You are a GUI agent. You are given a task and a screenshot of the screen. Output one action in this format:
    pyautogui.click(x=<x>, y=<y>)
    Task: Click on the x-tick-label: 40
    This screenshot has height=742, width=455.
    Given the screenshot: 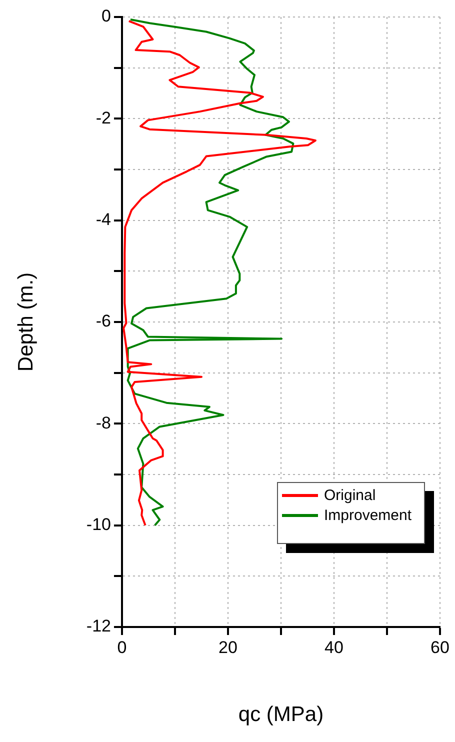 What is the action you would take?
    pyautogui.click(x=334, y=647)
    